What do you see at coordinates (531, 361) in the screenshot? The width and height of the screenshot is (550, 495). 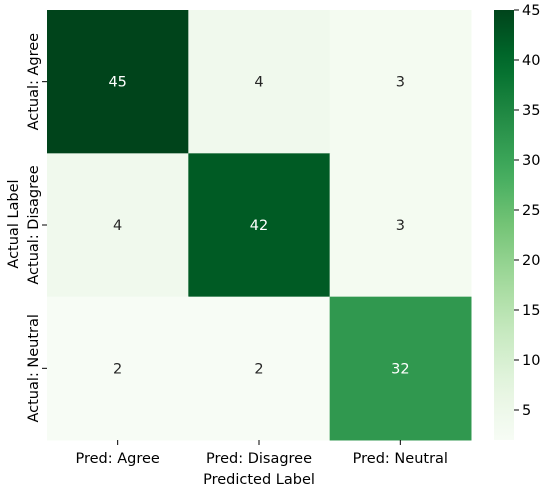 I see `colorbar-tick-label: 10` at bounding box center [531, 361].